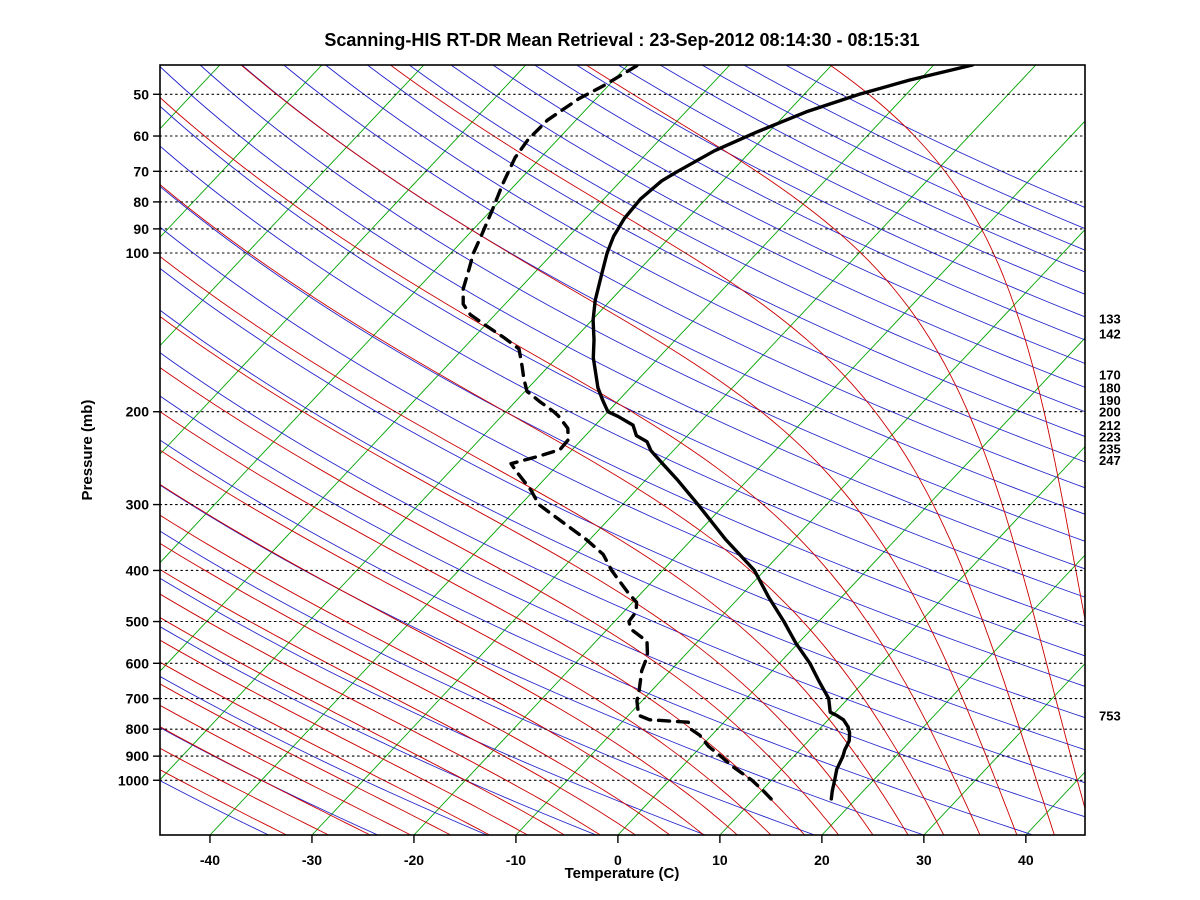 This screenshot has height=900, width=1200. Describe the element at coordinates (138, 756) in the screenshot. I see `pressure-tick-label: 900` at that location.